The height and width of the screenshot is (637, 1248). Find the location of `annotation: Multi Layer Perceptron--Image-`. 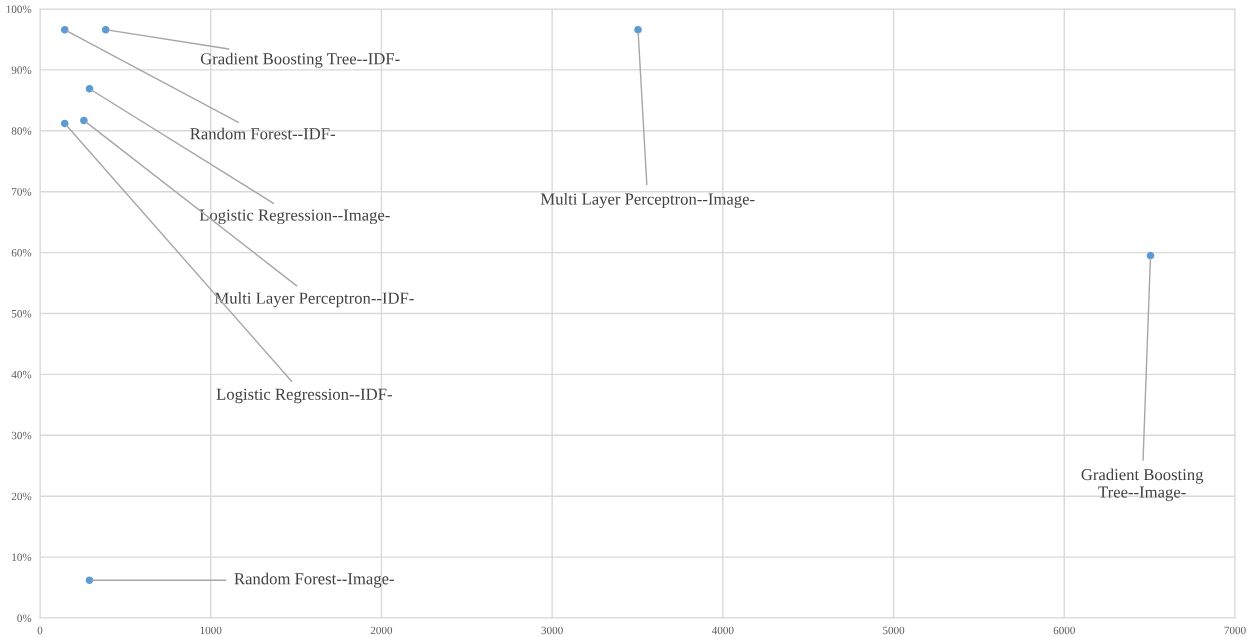

annotation: Multi Layer Perceptron--Image- is located at coordinates (647, 200).